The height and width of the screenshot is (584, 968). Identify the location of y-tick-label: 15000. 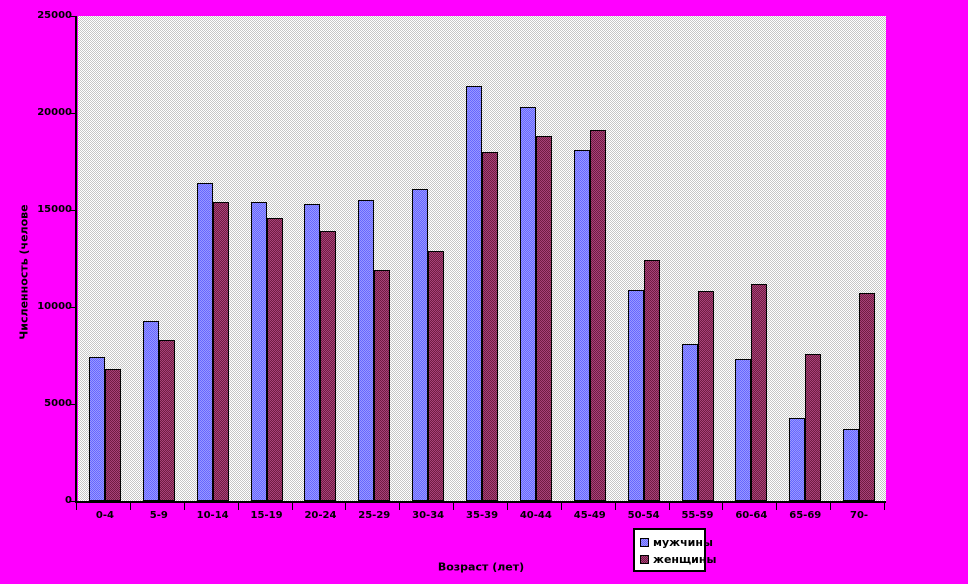
(54, 209).